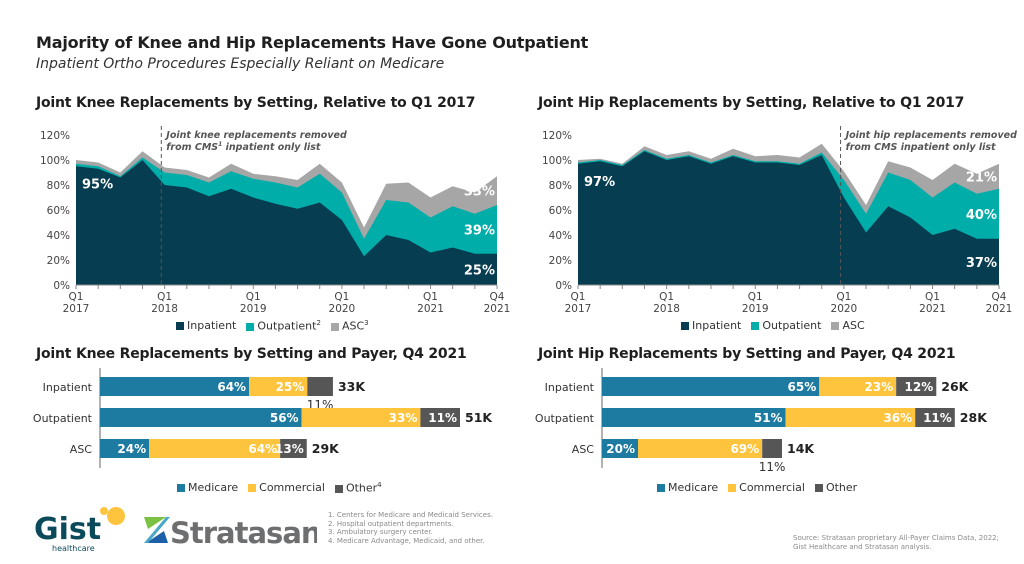 The image size is (1024, 564). What do you see at coordinates (58, 236) in the screenshot?
I see `y-tick-label: 40%` at bounding box center [58, 236].